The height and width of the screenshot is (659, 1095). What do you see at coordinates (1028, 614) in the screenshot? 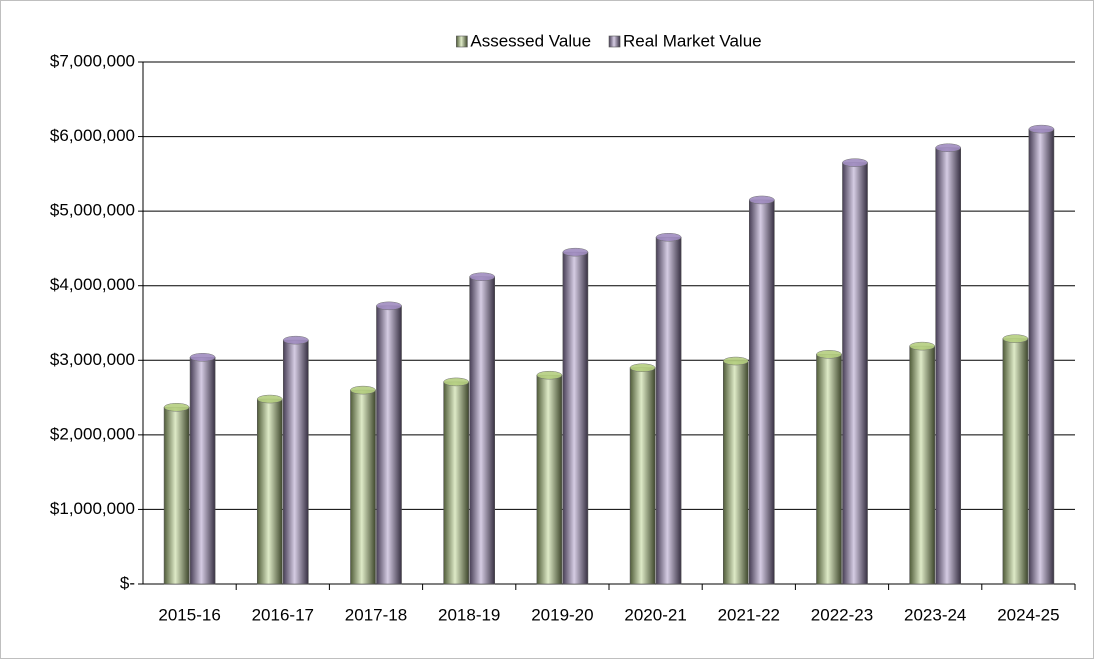
I see `x-tick-label: 2024-25` at bounding box center [1028, 614].